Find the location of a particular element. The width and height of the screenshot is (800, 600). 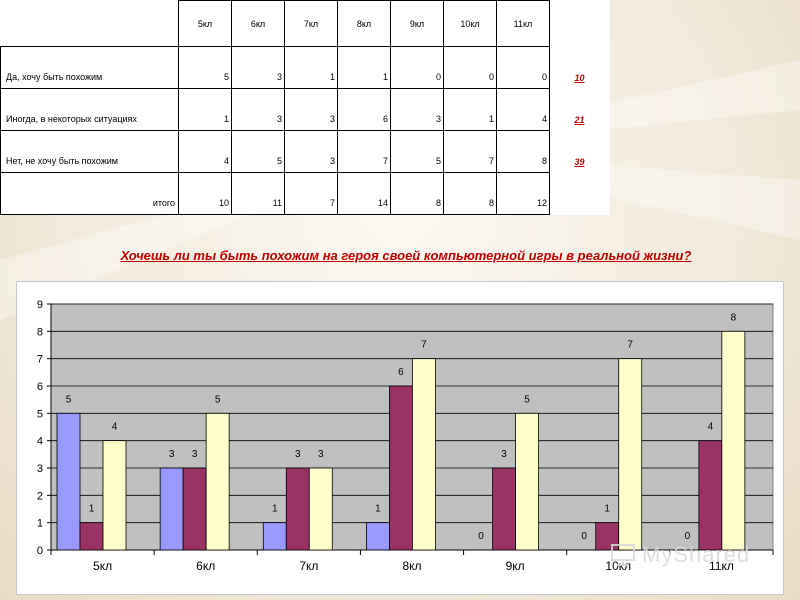

column-header: 5кл is located at coordinates (205, 23).